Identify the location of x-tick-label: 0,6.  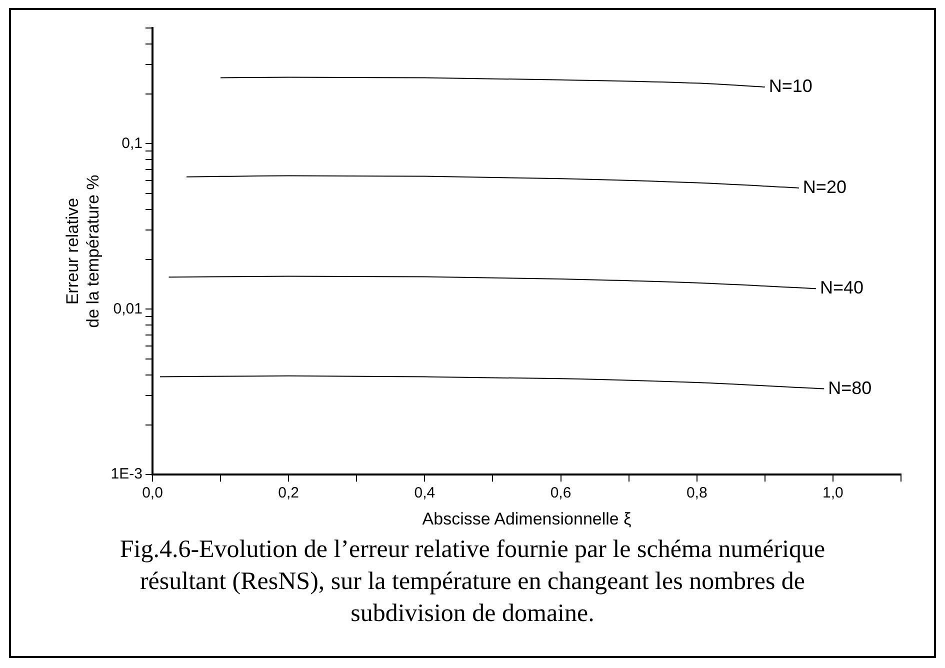
(561, 493).